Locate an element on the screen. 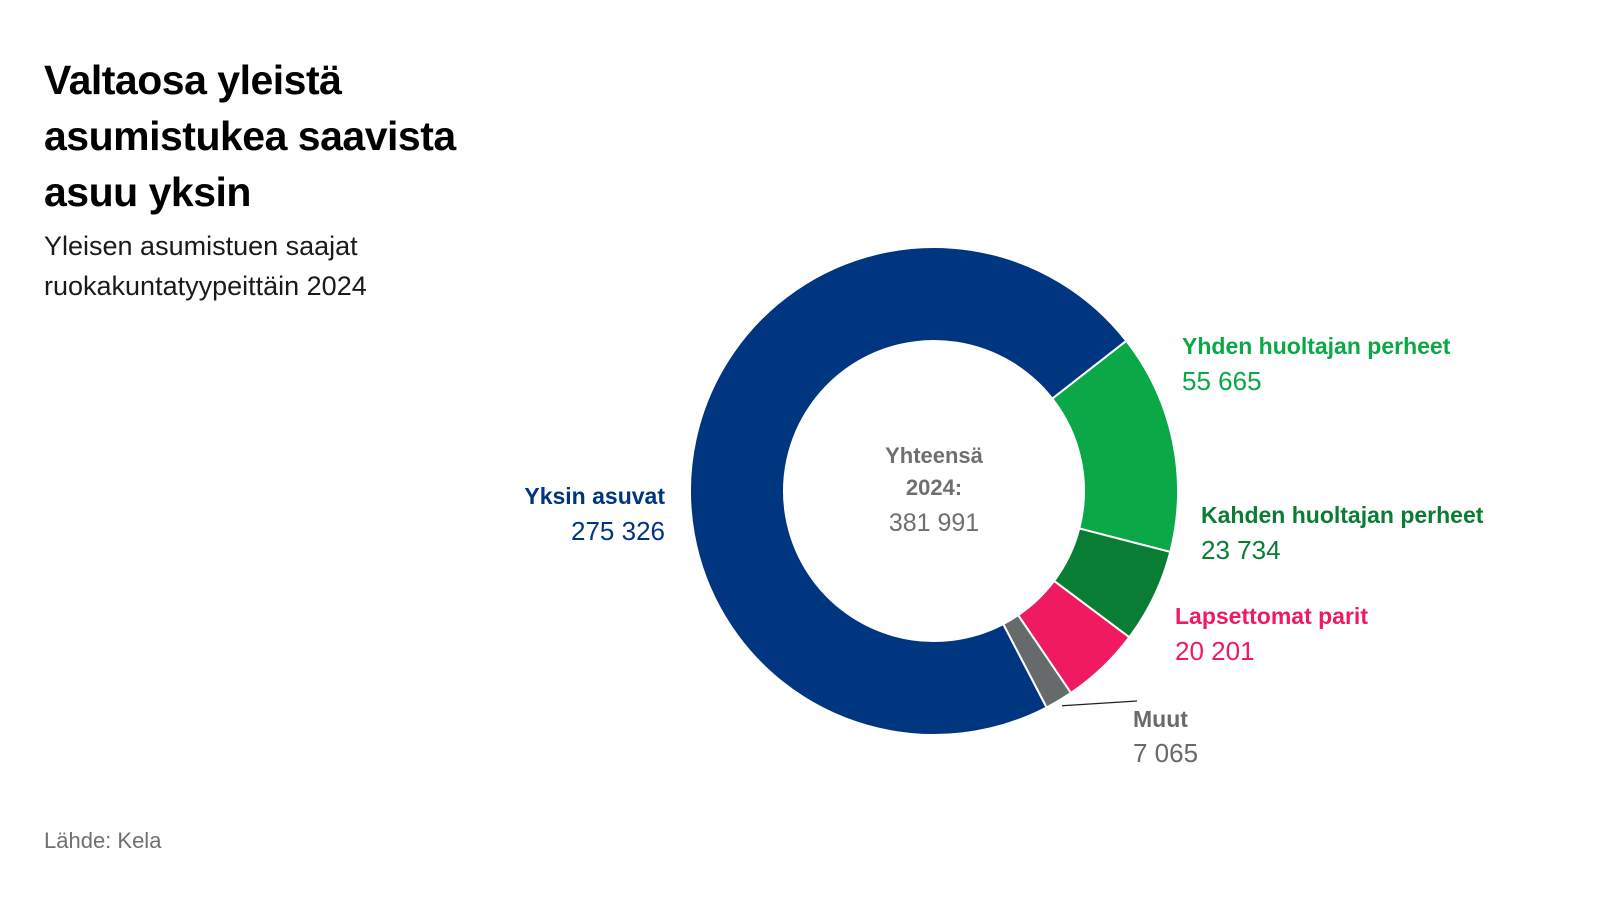 The width and height of the screenshot is (1601, 901). center-label-line-2: 2024: is located at coordinates (934, 487).